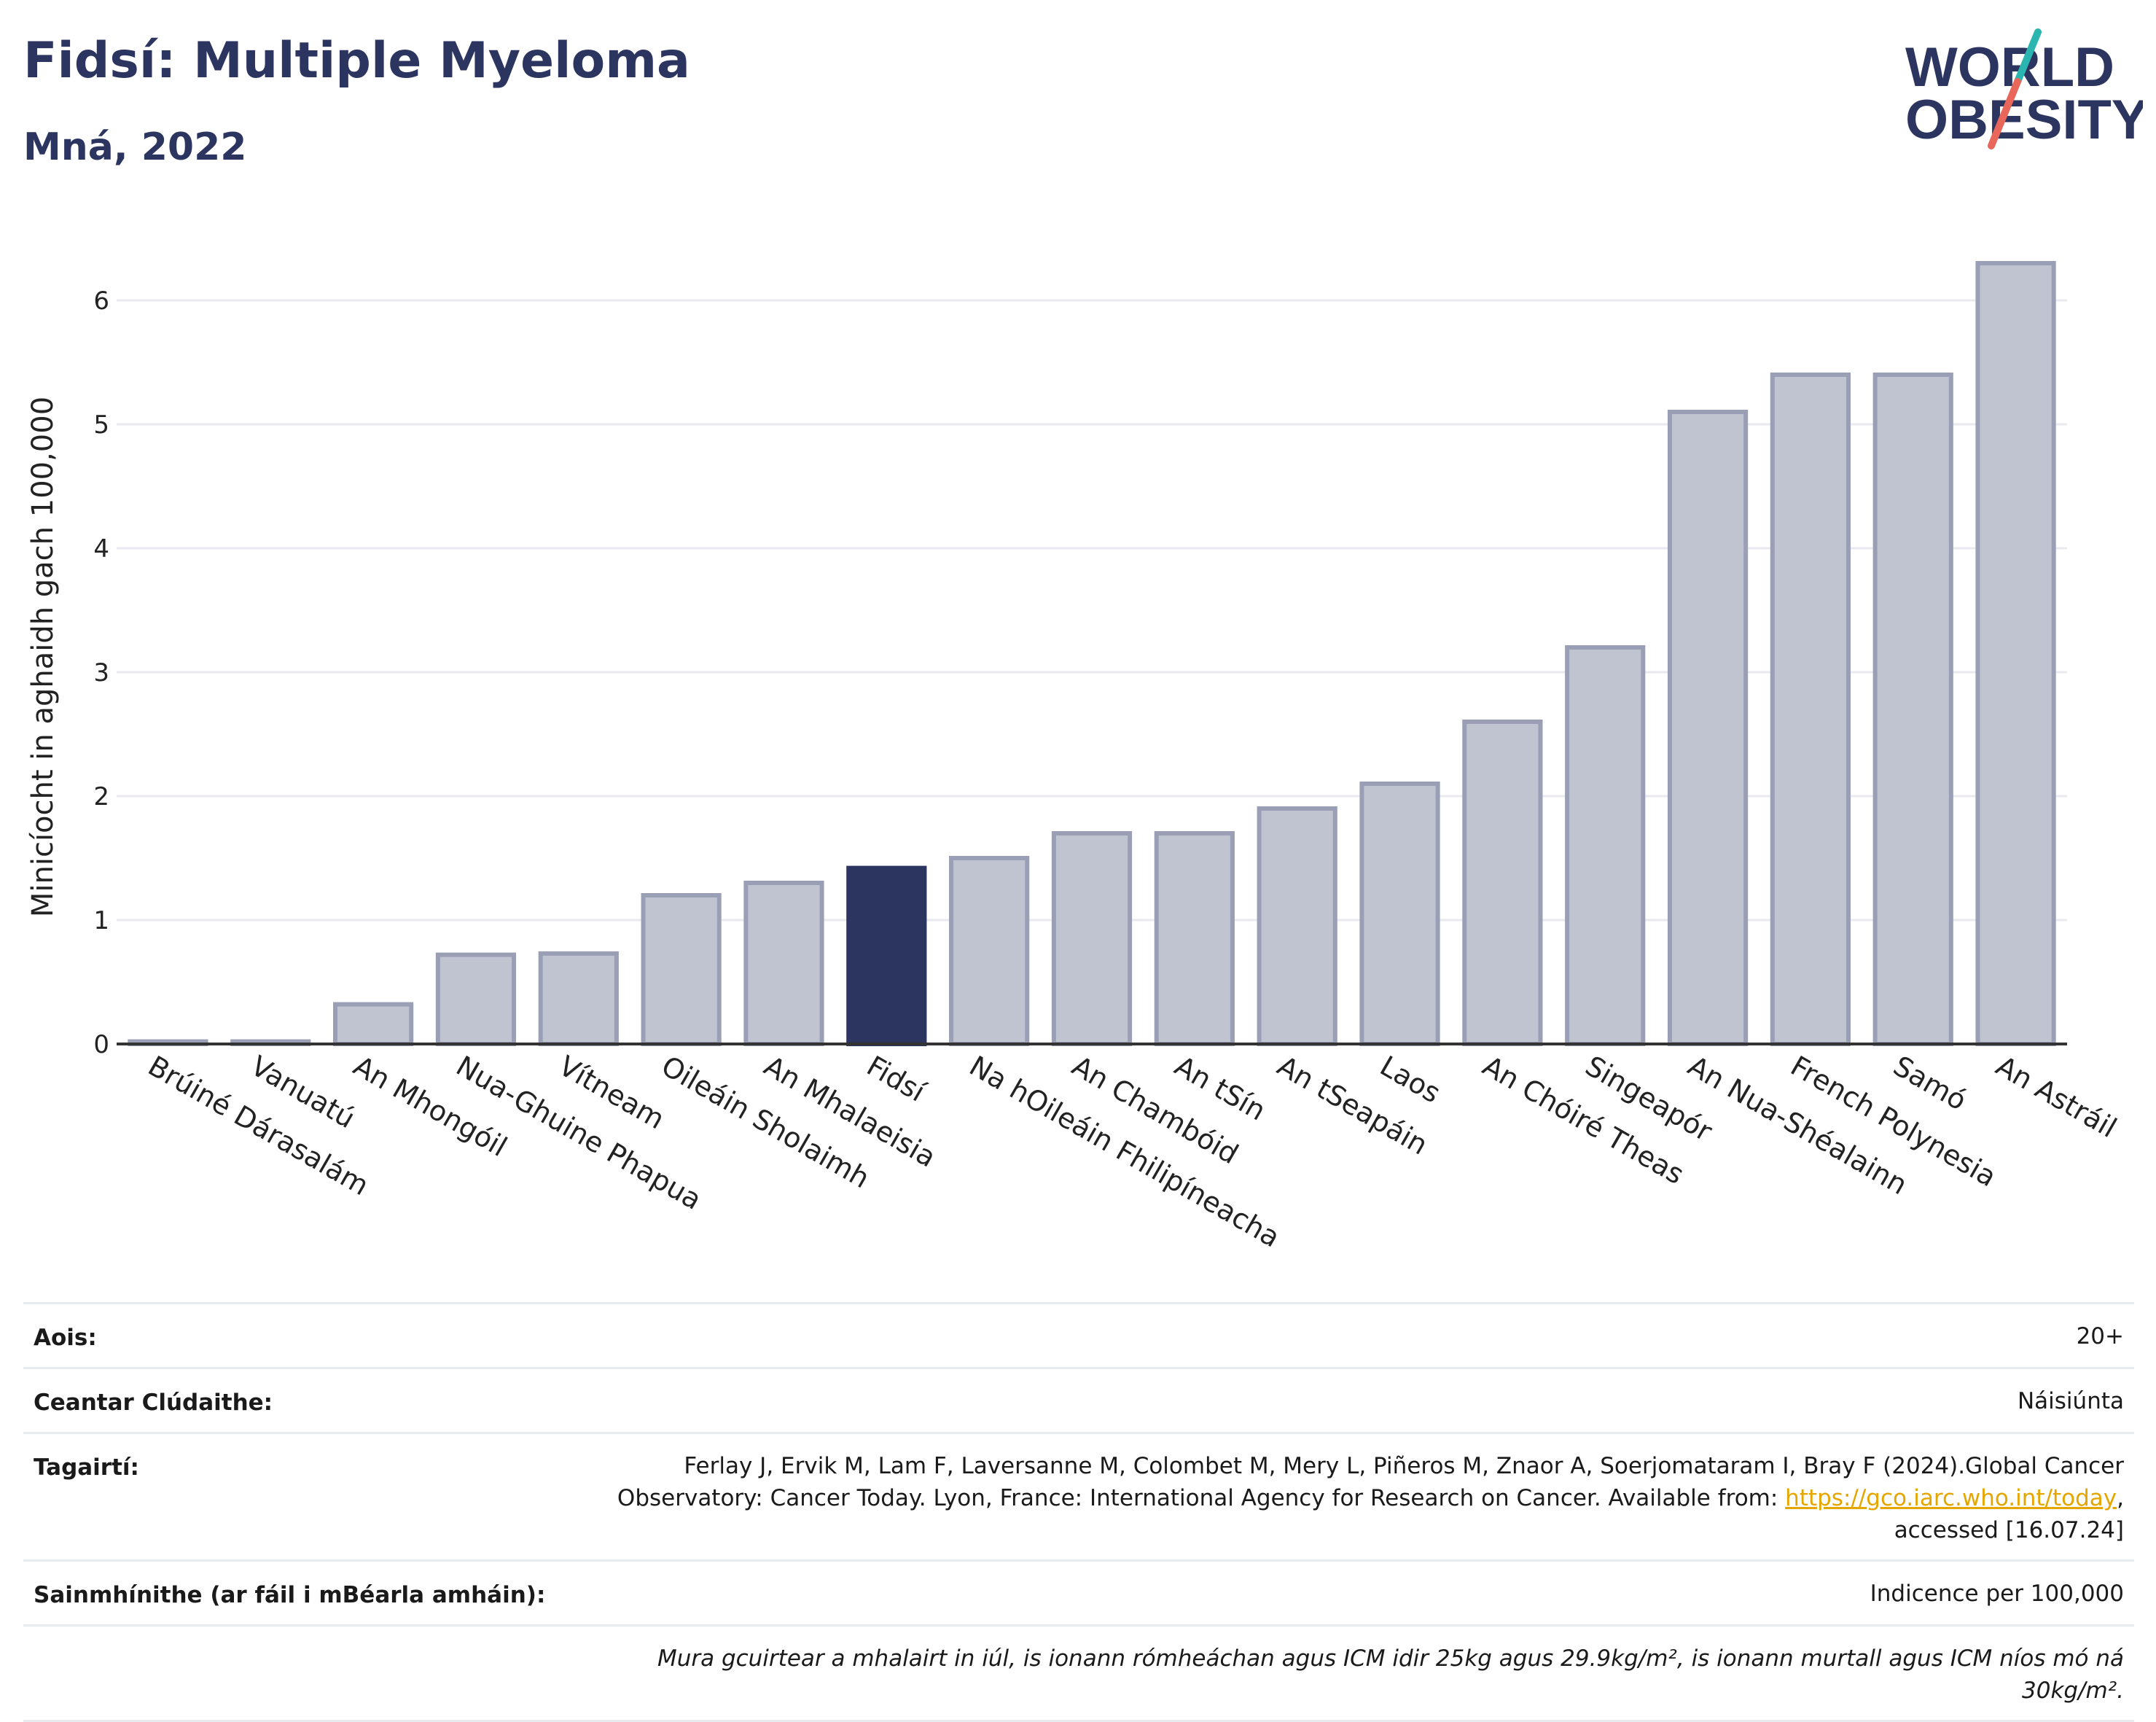 Image resolution: width=2156 pixels, height=1722 pixels. Describe the element at coordinates (1345, 1400) in the screenshot. I see `coverage-value: Náisiúnta` at that location.